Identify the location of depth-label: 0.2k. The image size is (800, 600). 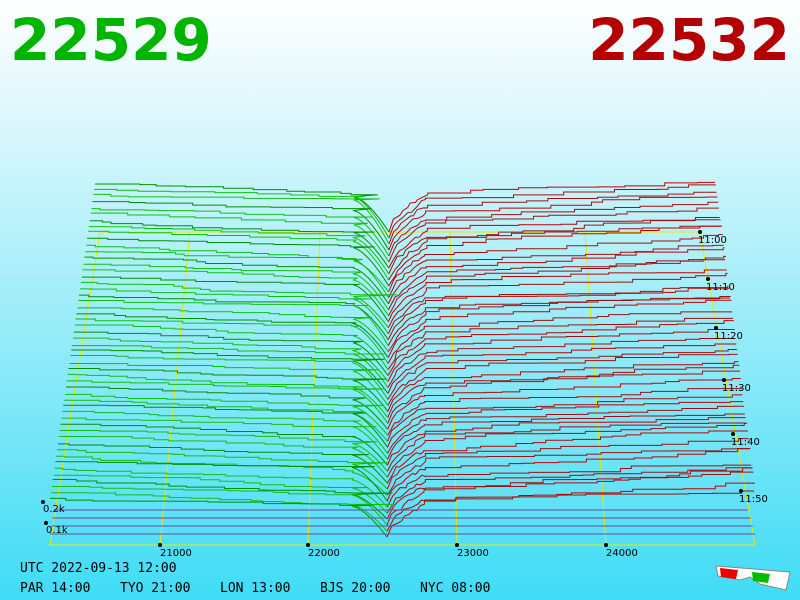
(54, 509).